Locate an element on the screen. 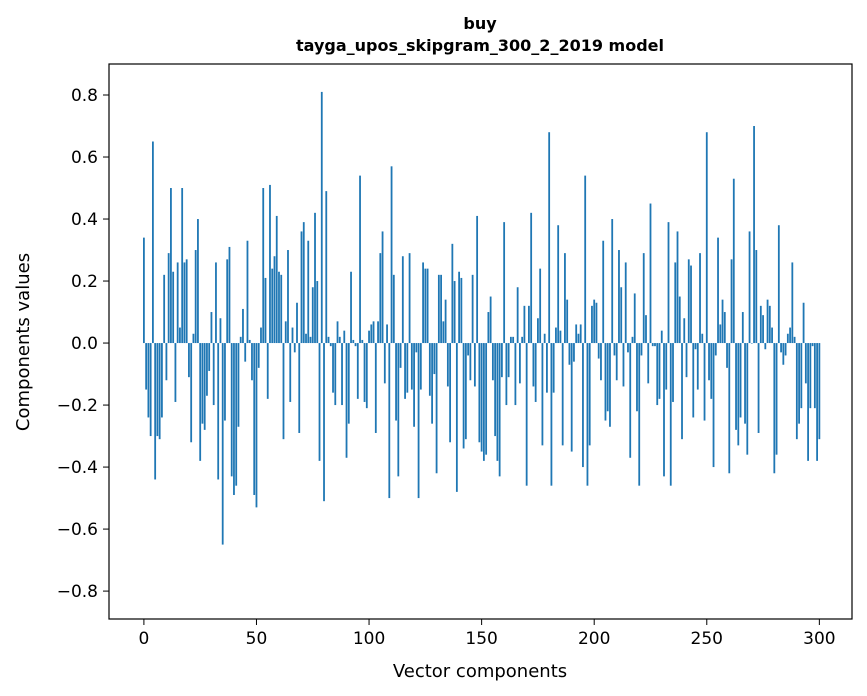  x-tick-label: 0 is located at coordinates (143, 639).